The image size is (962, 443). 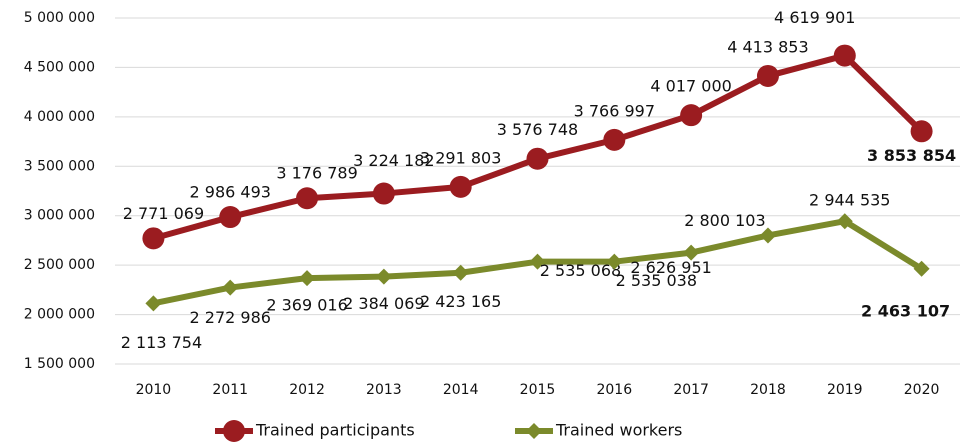 I want to click on x-tick-label: 2017, so click(x=691, y=390).